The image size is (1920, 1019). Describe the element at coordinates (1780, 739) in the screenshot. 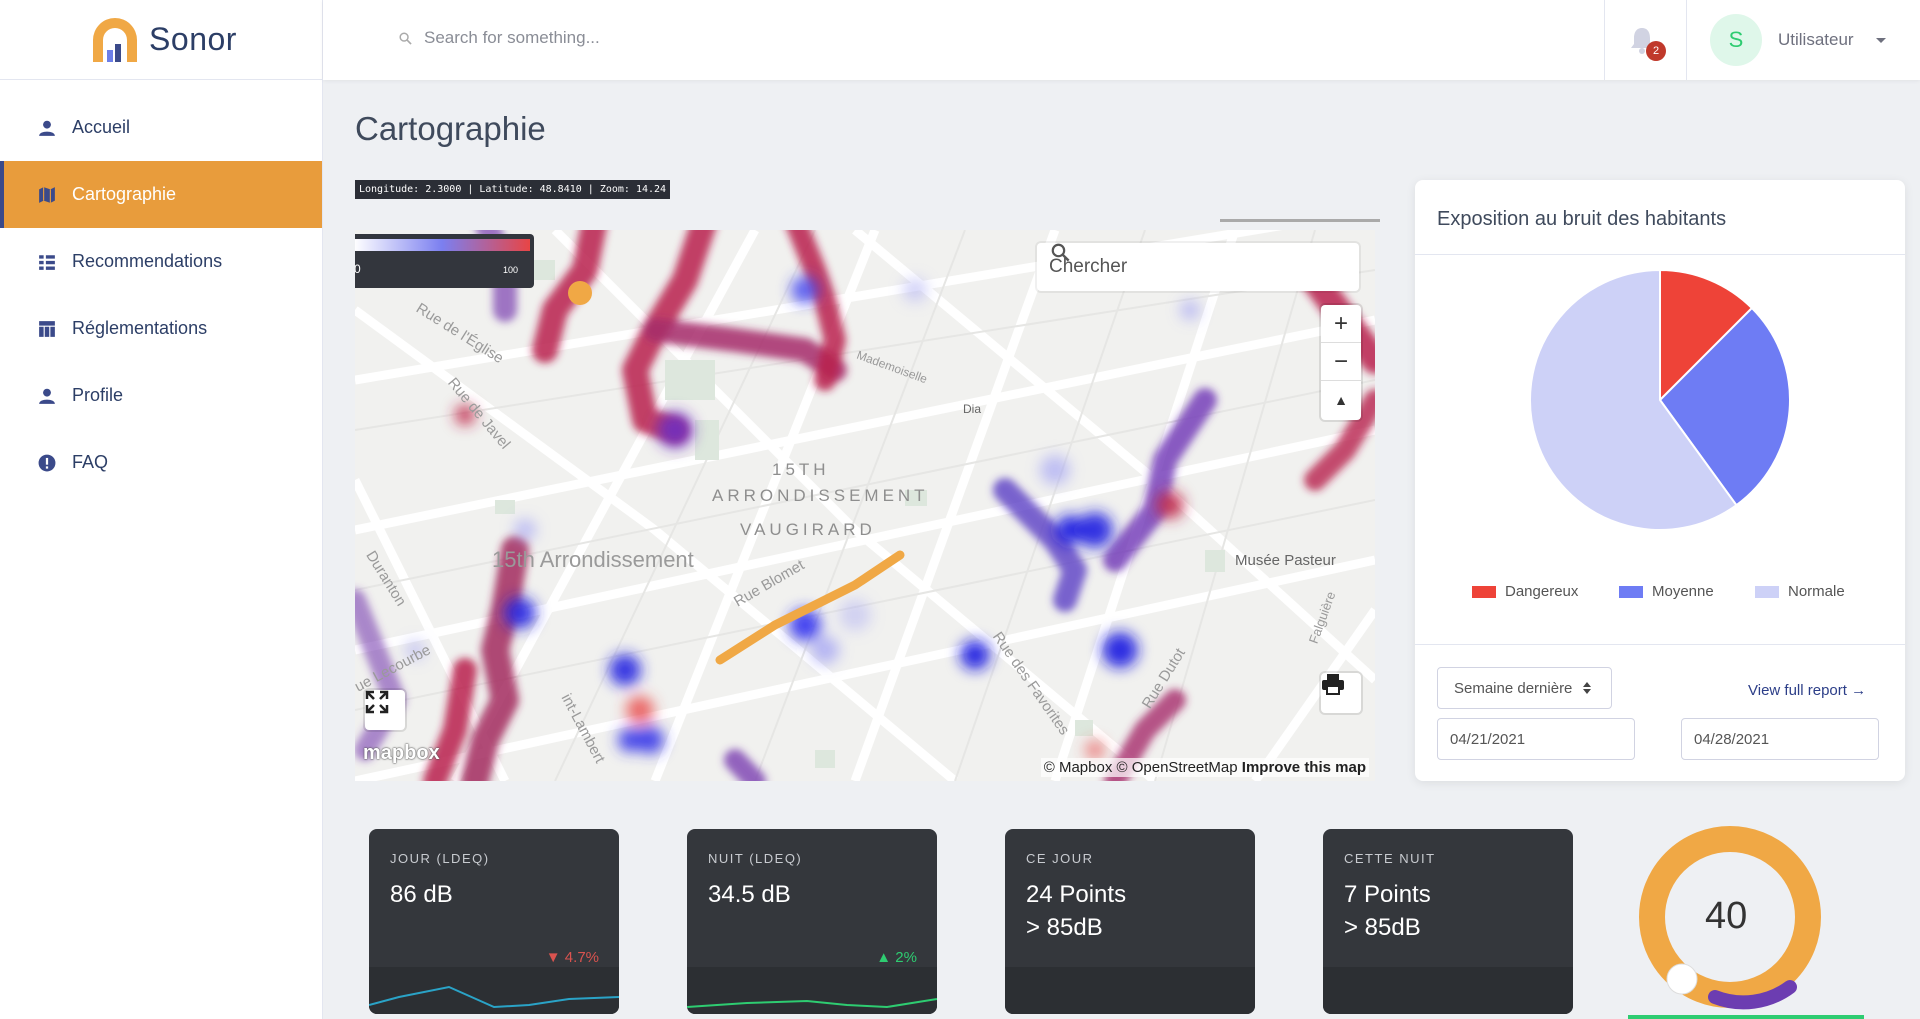

I see `date-end-input: 04/28/2021` at that location.